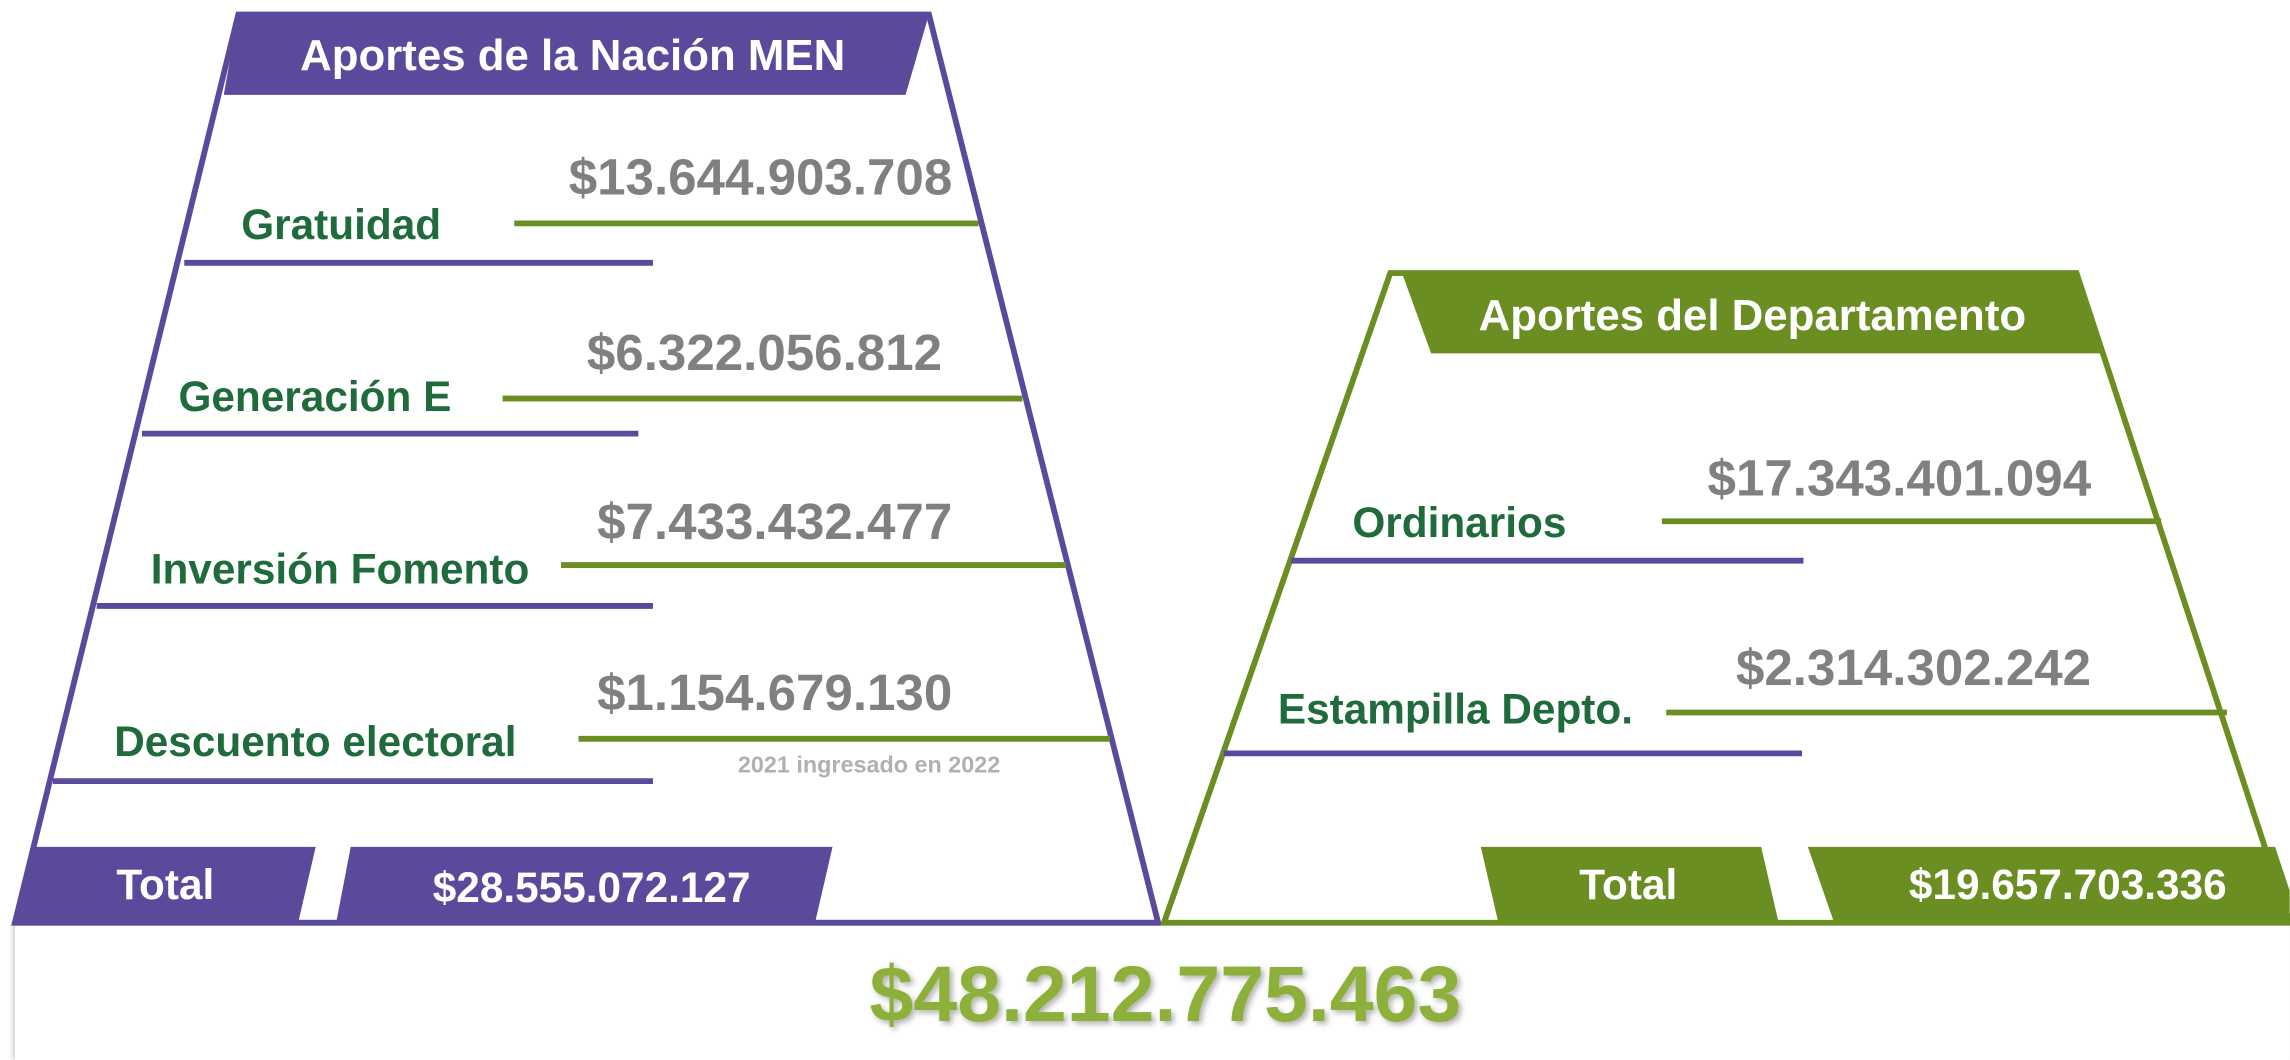  Describe the element at coordinates (1455, 709) in the screenshot. I see `item-label: Estampilla Depto.` at that location.